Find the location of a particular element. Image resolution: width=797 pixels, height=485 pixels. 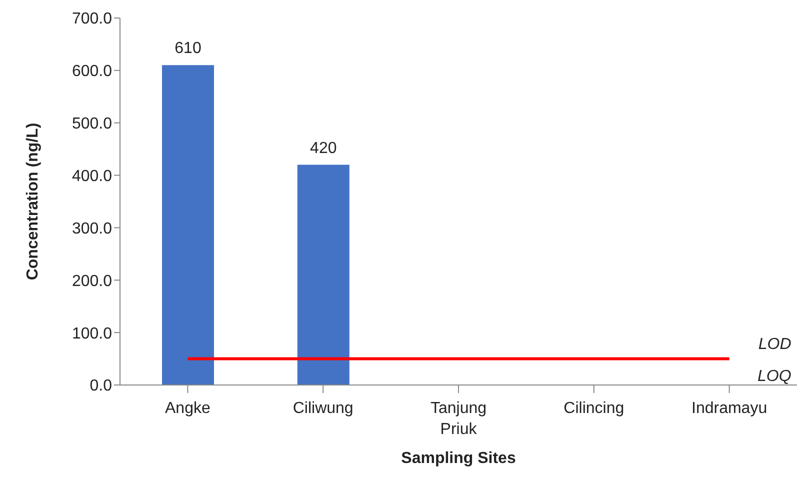

x-tick-label: Tanjung Priuk is located at coordinates (458, 419).